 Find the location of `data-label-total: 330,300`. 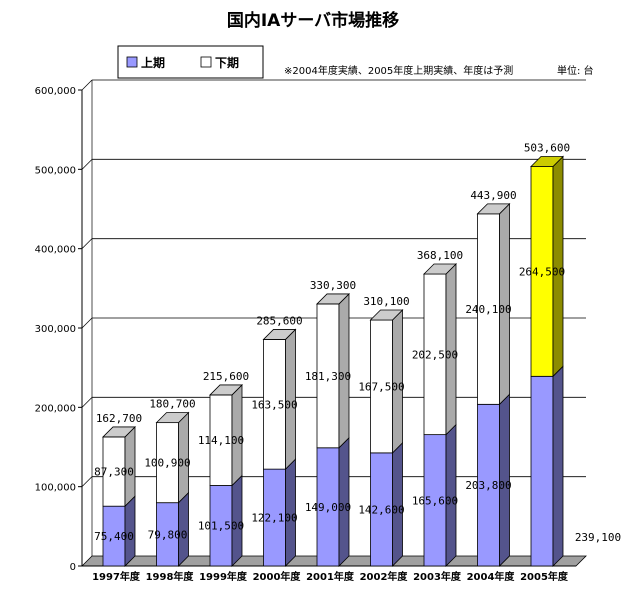

data-label-total: 330,300 is located at coordinates (333, 285).